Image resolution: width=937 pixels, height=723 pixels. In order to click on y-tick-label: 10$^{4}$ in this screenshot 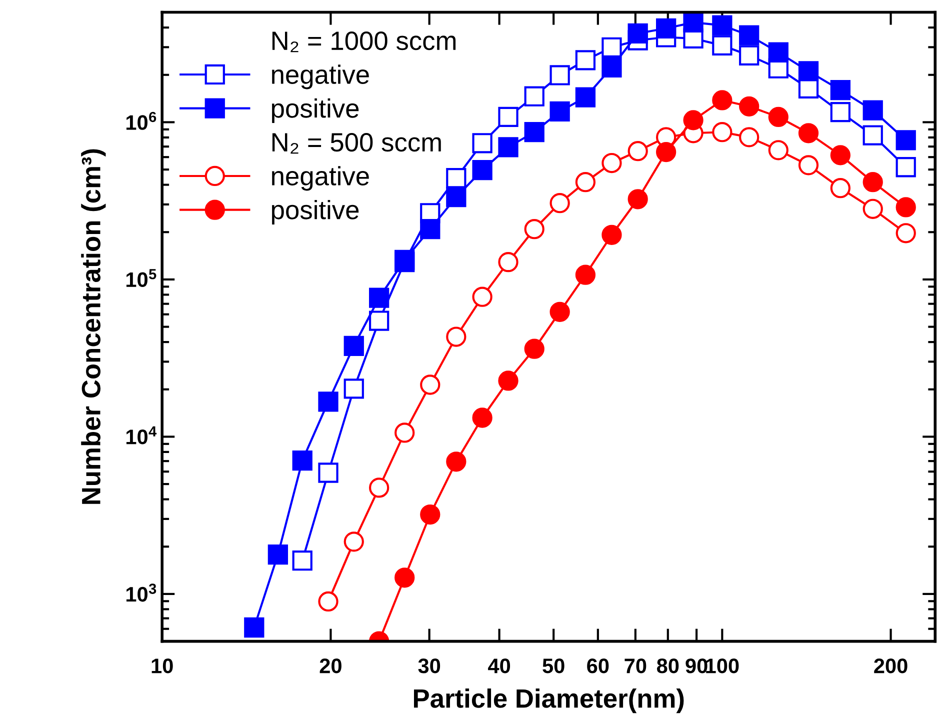, I will do `click(141, 435)`.